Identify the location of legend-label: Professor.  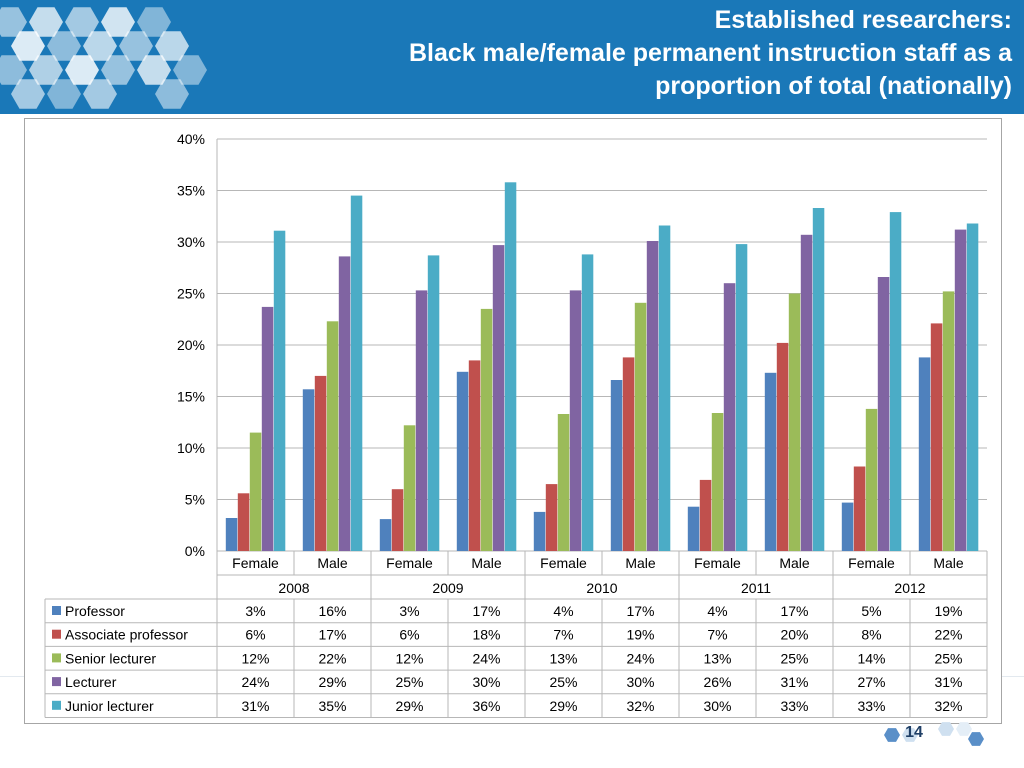
(95, 611).